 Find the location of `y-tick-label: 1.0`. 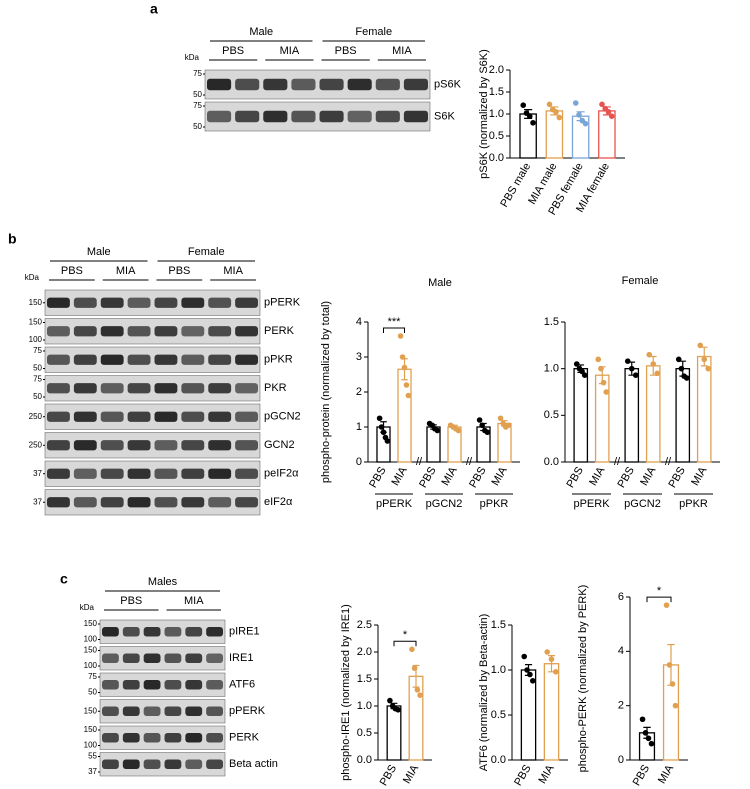

y-tick-label: 1.0 is located at coordinates (498, 670).